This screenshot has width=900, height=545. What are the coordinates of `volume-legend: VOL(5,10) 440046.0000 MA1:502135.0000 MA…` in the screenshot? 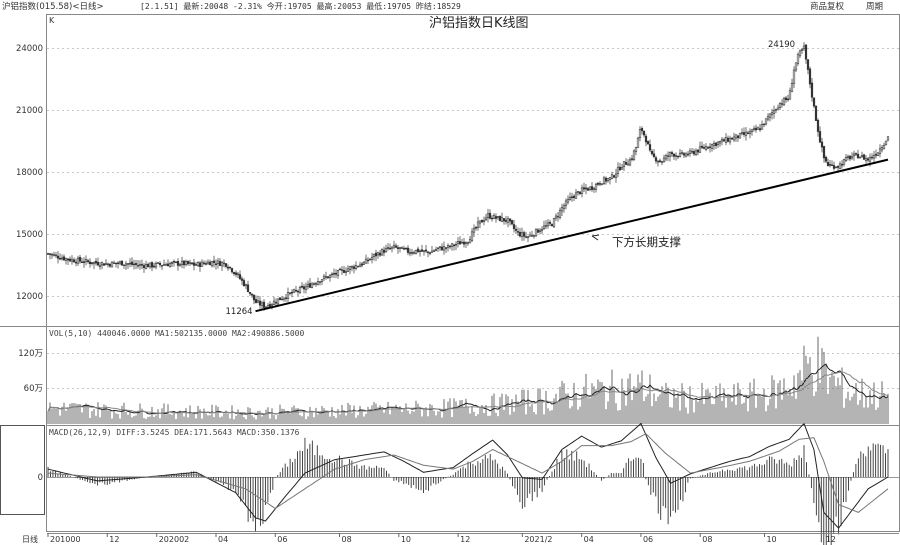 It's located at (176, 333).